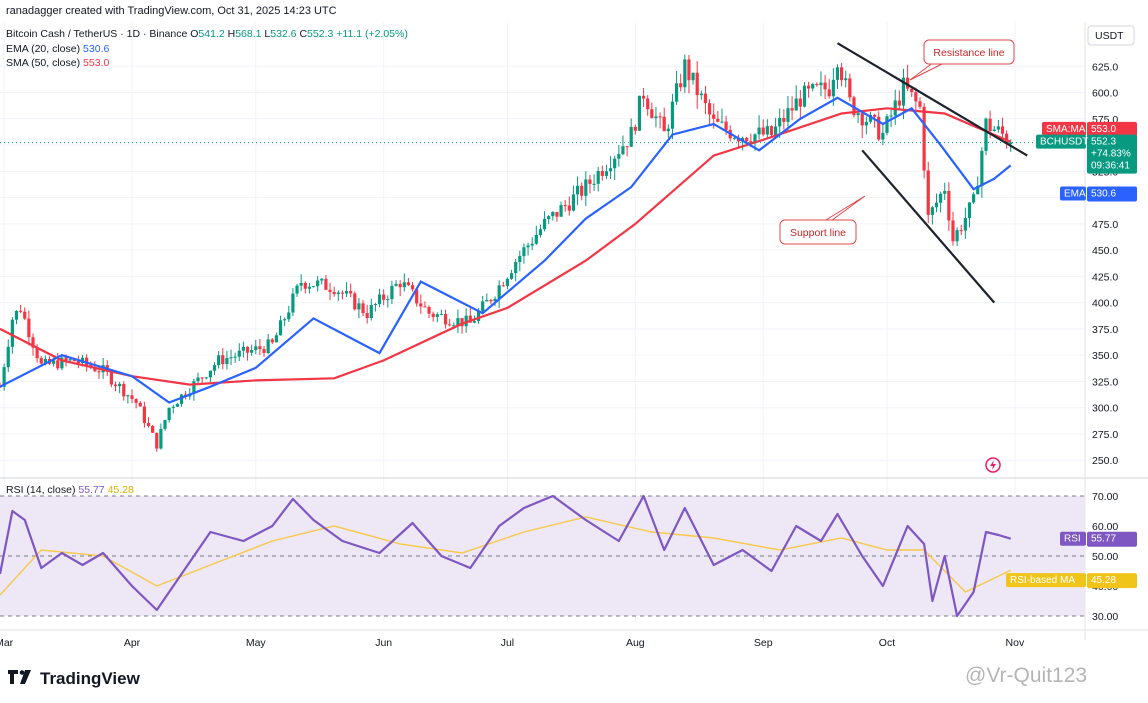  What do you see at coordinates (267, 34) in the screenshot?
I see `ohlc-low-label: L` at bounding box center [267, 34].